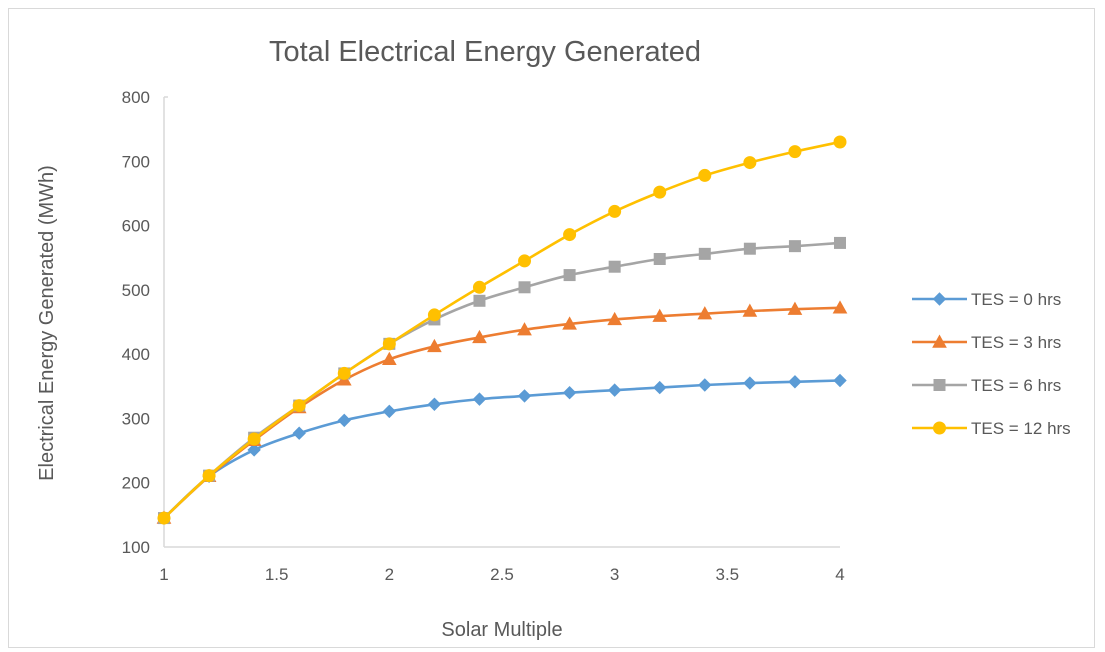 This screenshot has width=1105, height=652. What do you see at coordinates (136, 290) in the screenshot?
I see `y-tick-label: 500` at bounding box center [136, 290].